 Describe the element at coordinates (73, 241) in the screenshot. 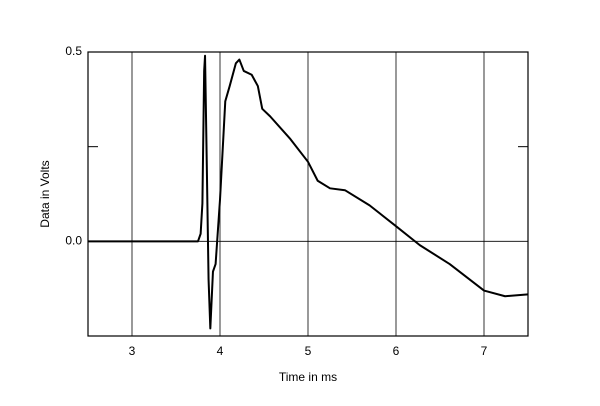

I see `y-tick-label: 0.0` at that location.